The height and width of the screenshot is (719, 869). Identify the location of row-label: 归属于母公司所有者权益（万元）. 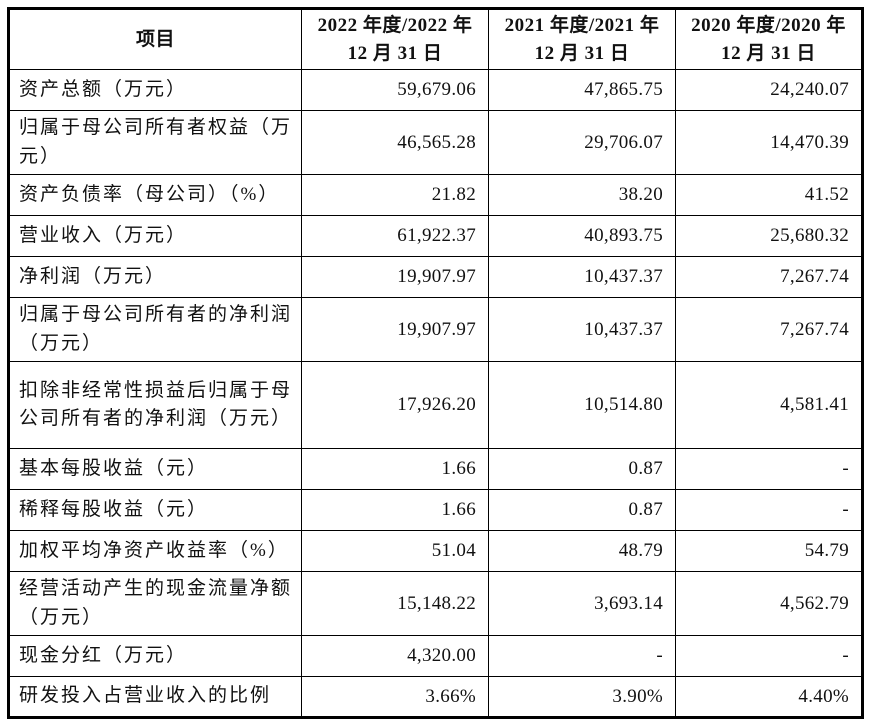
(155, 143).